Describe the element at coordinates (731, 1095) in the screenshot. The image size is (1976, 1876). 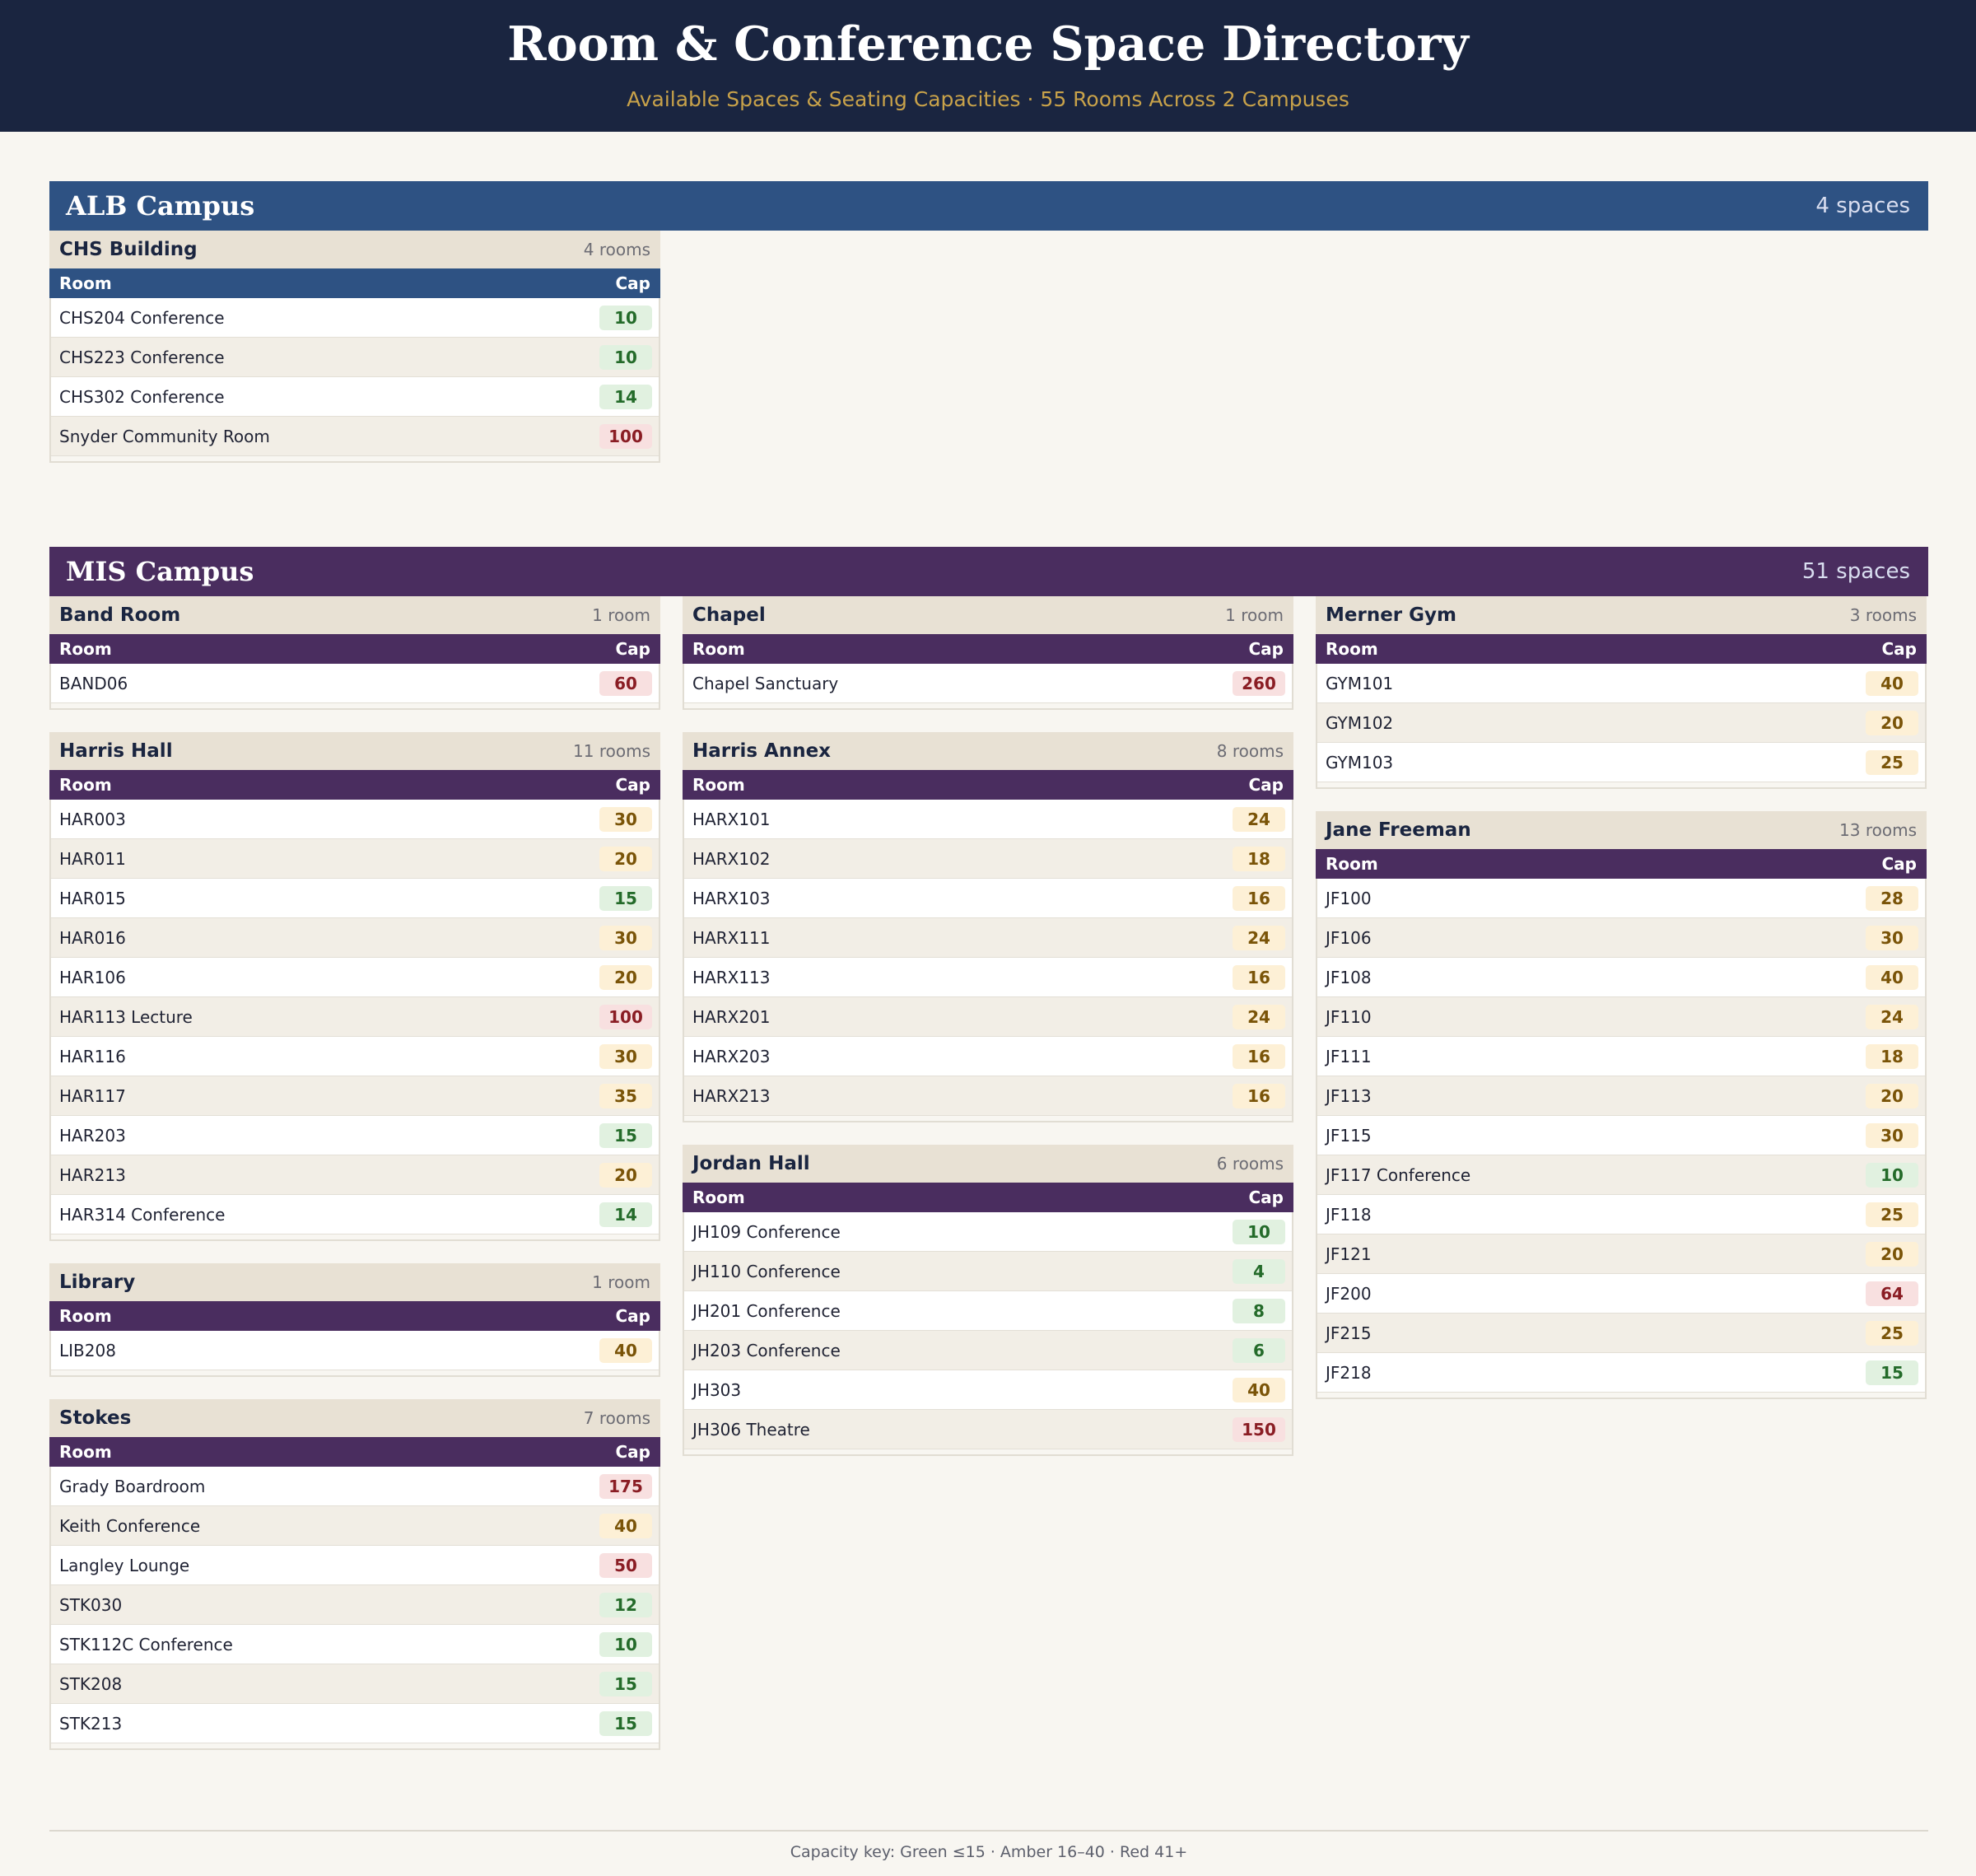
I see `room-name: HARX213` at that location.